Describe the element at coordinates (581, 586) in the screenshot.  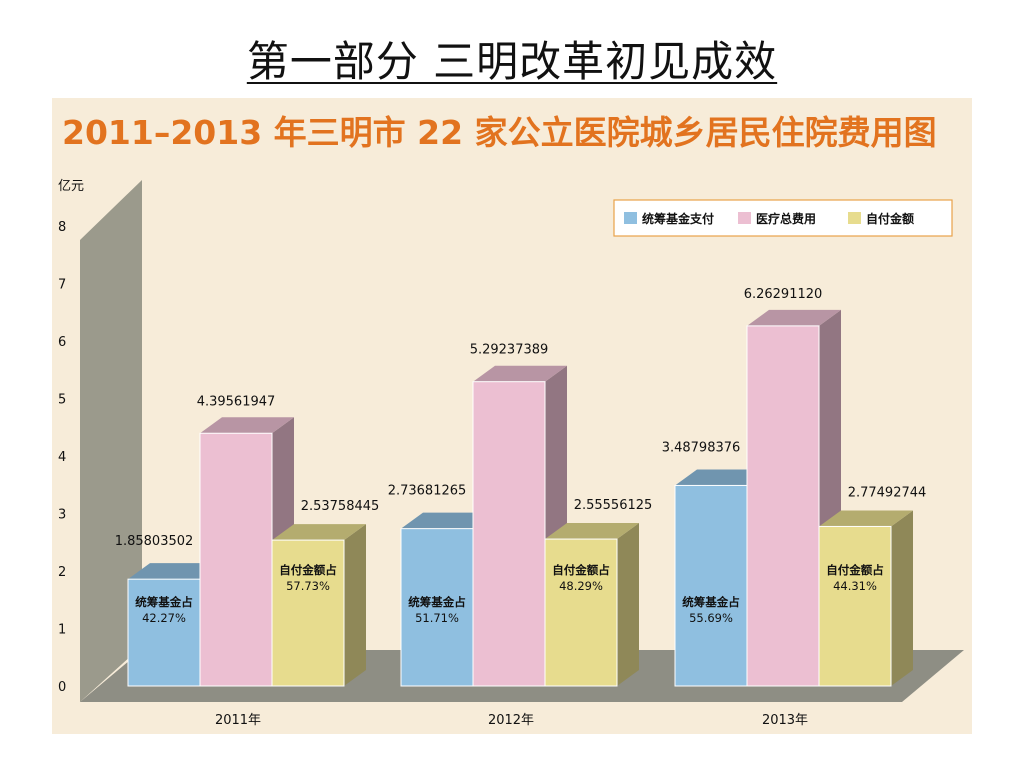
I see `share-value: 48.29%` at that location.